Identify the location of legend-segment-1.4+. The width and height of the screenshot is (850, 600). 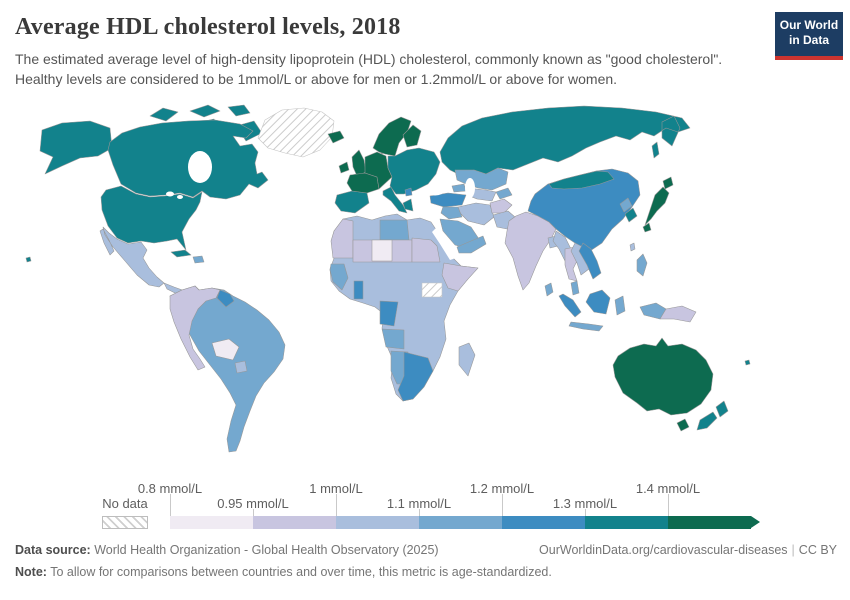
(709, 522).